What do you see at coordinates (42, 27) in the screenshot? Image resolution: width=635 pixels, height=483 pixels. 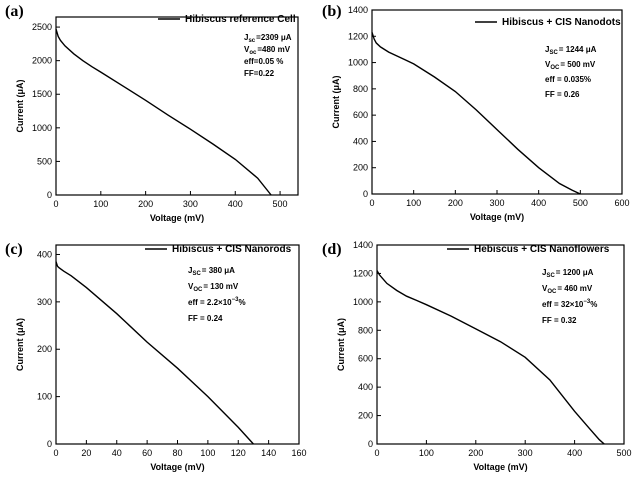 I see `y-tick-label: 2500` at bounding box center [42, 27].